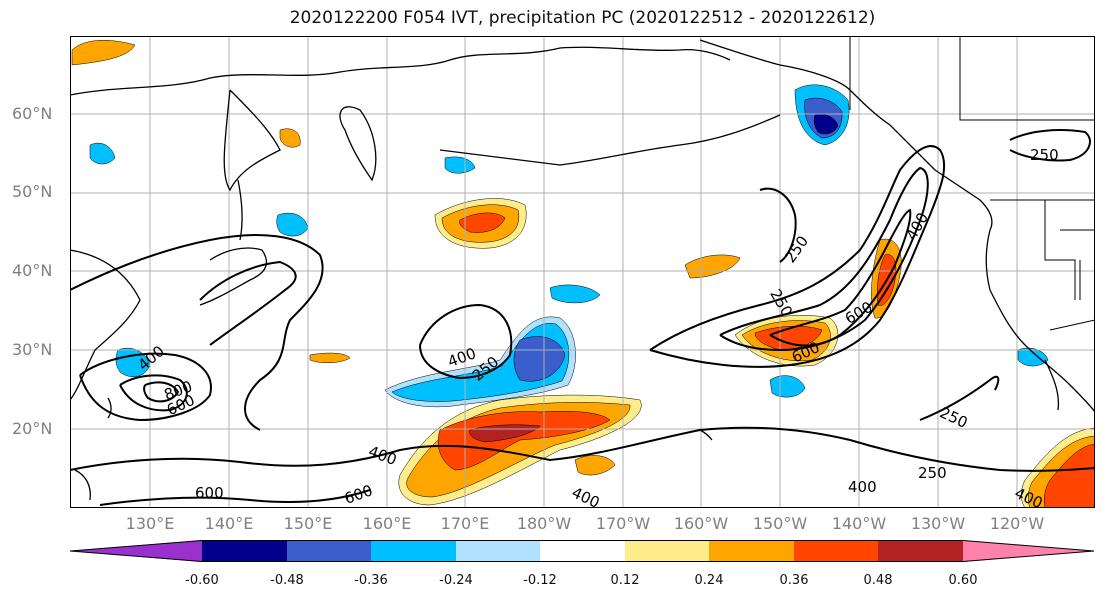  I want to click on precip-e-orange3, so click(290, 138).